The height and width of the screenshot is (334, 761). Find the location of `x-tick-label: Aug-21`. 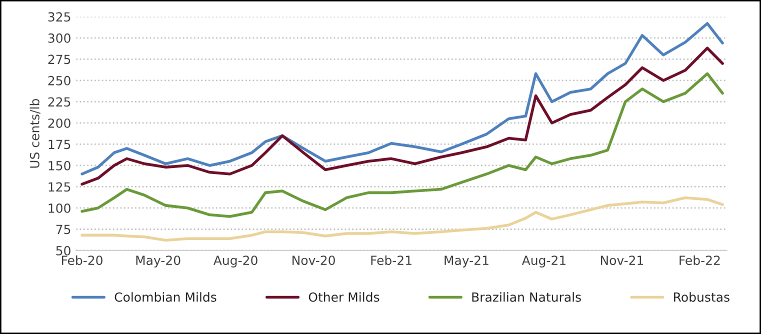

x-tick-label: Aug-21 is located at coordinates (544, 262).